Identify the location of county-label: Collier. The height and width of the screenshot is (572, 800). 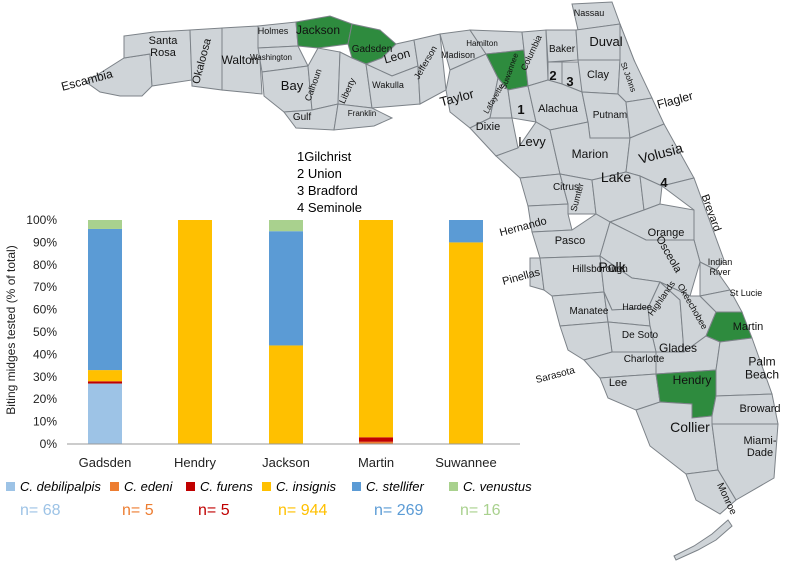
(690, 427).